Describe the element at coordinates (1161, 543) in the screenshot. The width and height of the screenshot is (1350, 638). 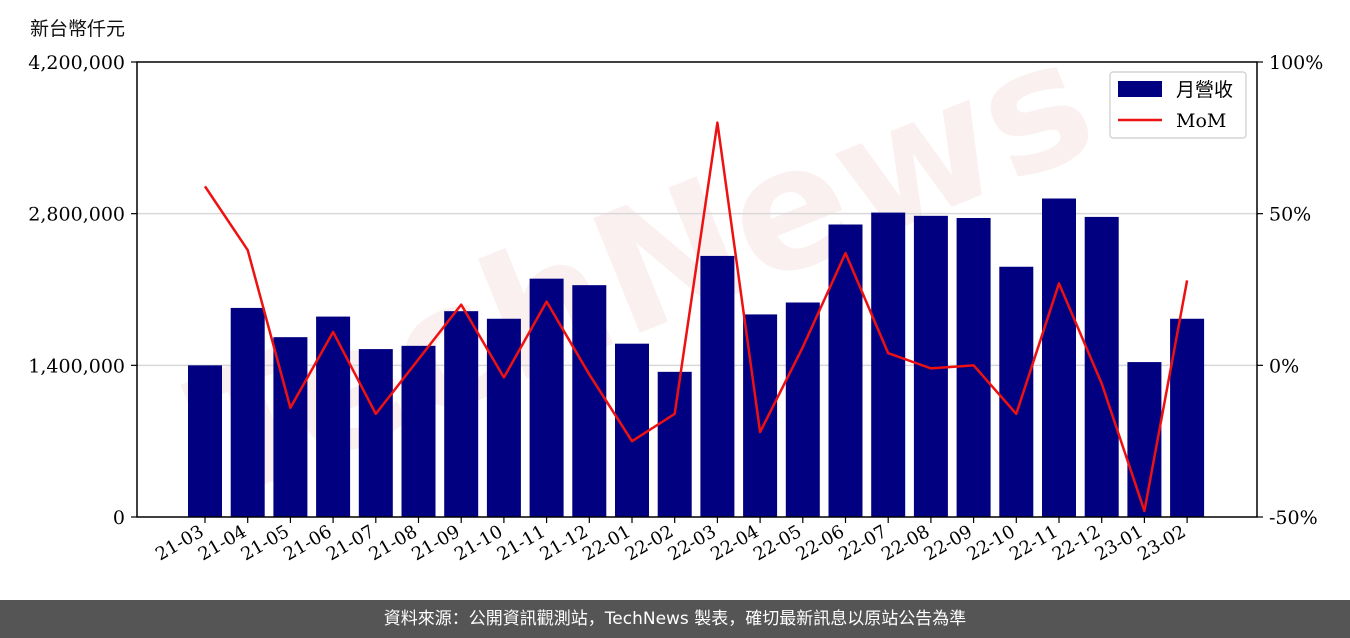
I see `x-tick-label: 23-02` at that location.